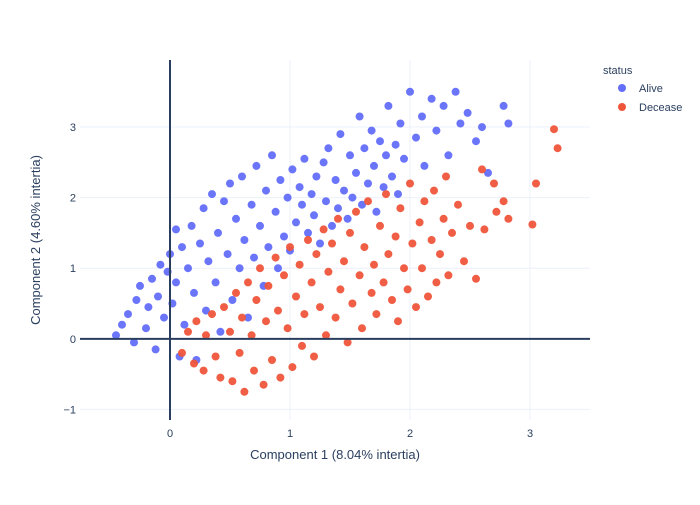  I want to click on x-tick-label: 1, so click(290, 434).